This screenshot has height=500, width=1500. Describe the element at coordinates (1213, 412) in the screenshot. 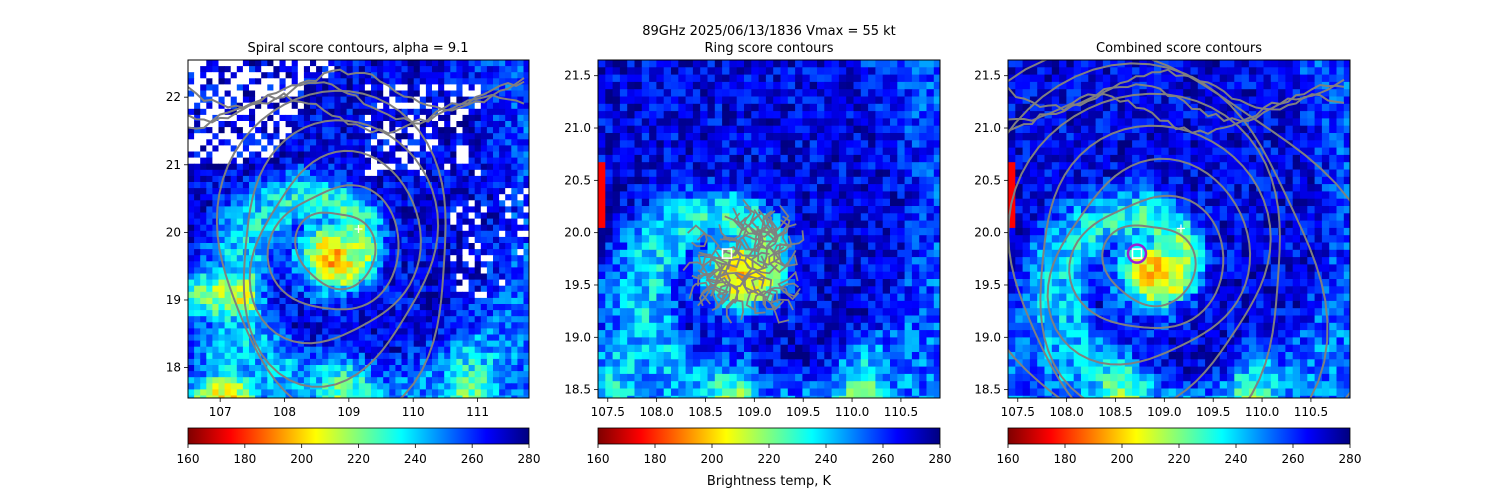

I see `x-tick-label: 109.5` at that location.